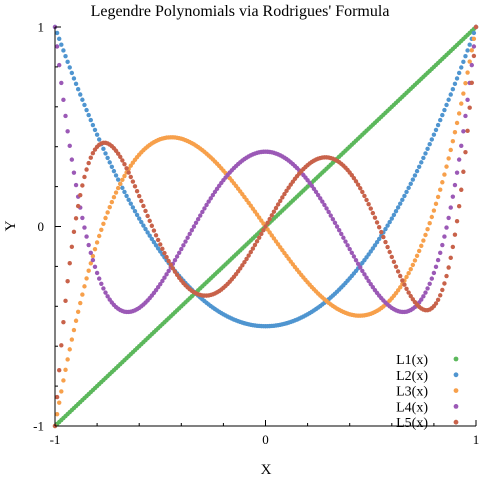 This screenshot has width=480, height=480. I want to click on y-tick-label: 1, so click(41, 27).